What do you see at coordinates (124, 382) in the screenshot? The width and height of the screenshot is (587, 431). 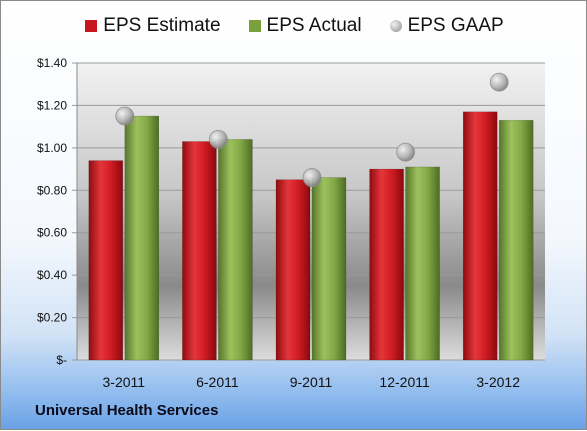 I see `x-tick-label: 3-2011` at bounding box center [124, 382].